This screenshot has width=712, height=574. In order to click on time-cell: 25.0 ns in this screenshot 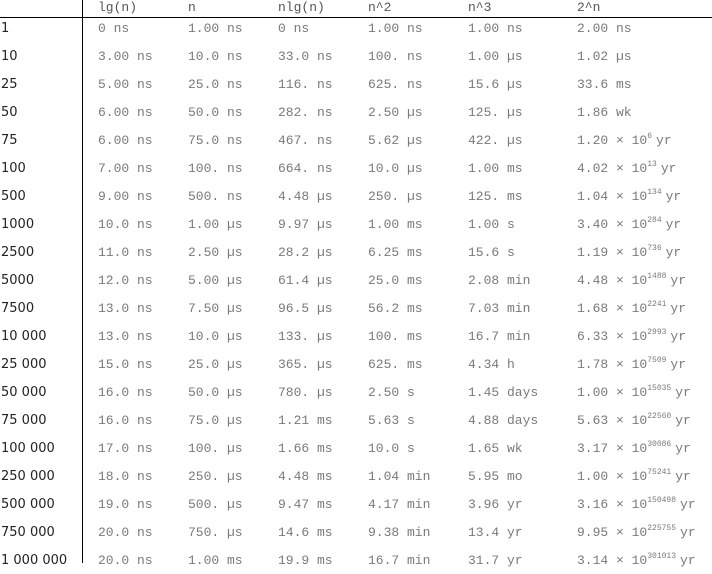, I will do `click(215, 84)`.